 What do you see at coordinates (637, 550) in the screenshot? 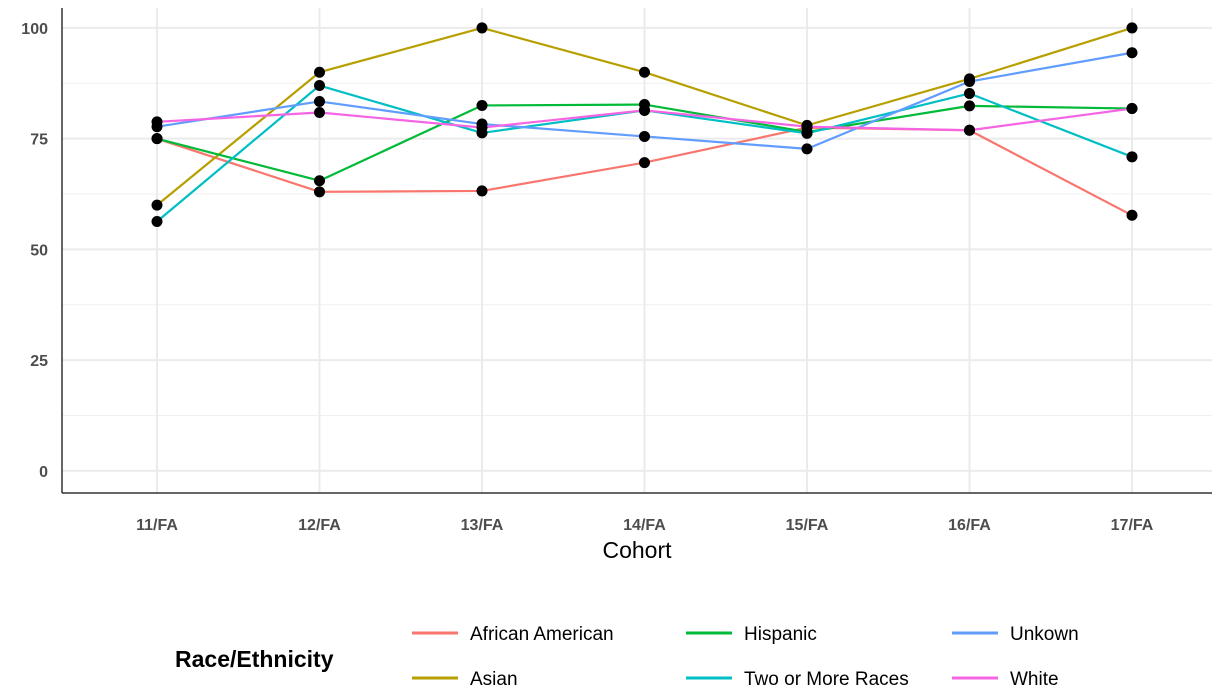
I see `x-axis-title: Cohort` at bounding box center [637, 550].